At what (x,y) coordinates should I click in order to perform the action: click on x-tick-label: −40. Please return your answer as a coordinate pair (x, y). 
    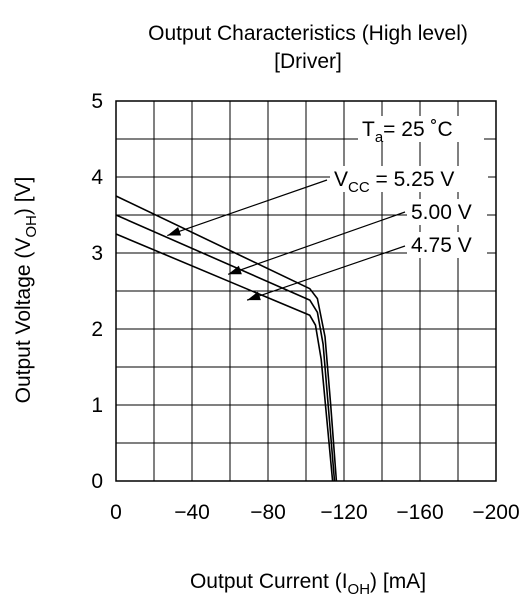
    Looking at the image, I should click on (192, 512).